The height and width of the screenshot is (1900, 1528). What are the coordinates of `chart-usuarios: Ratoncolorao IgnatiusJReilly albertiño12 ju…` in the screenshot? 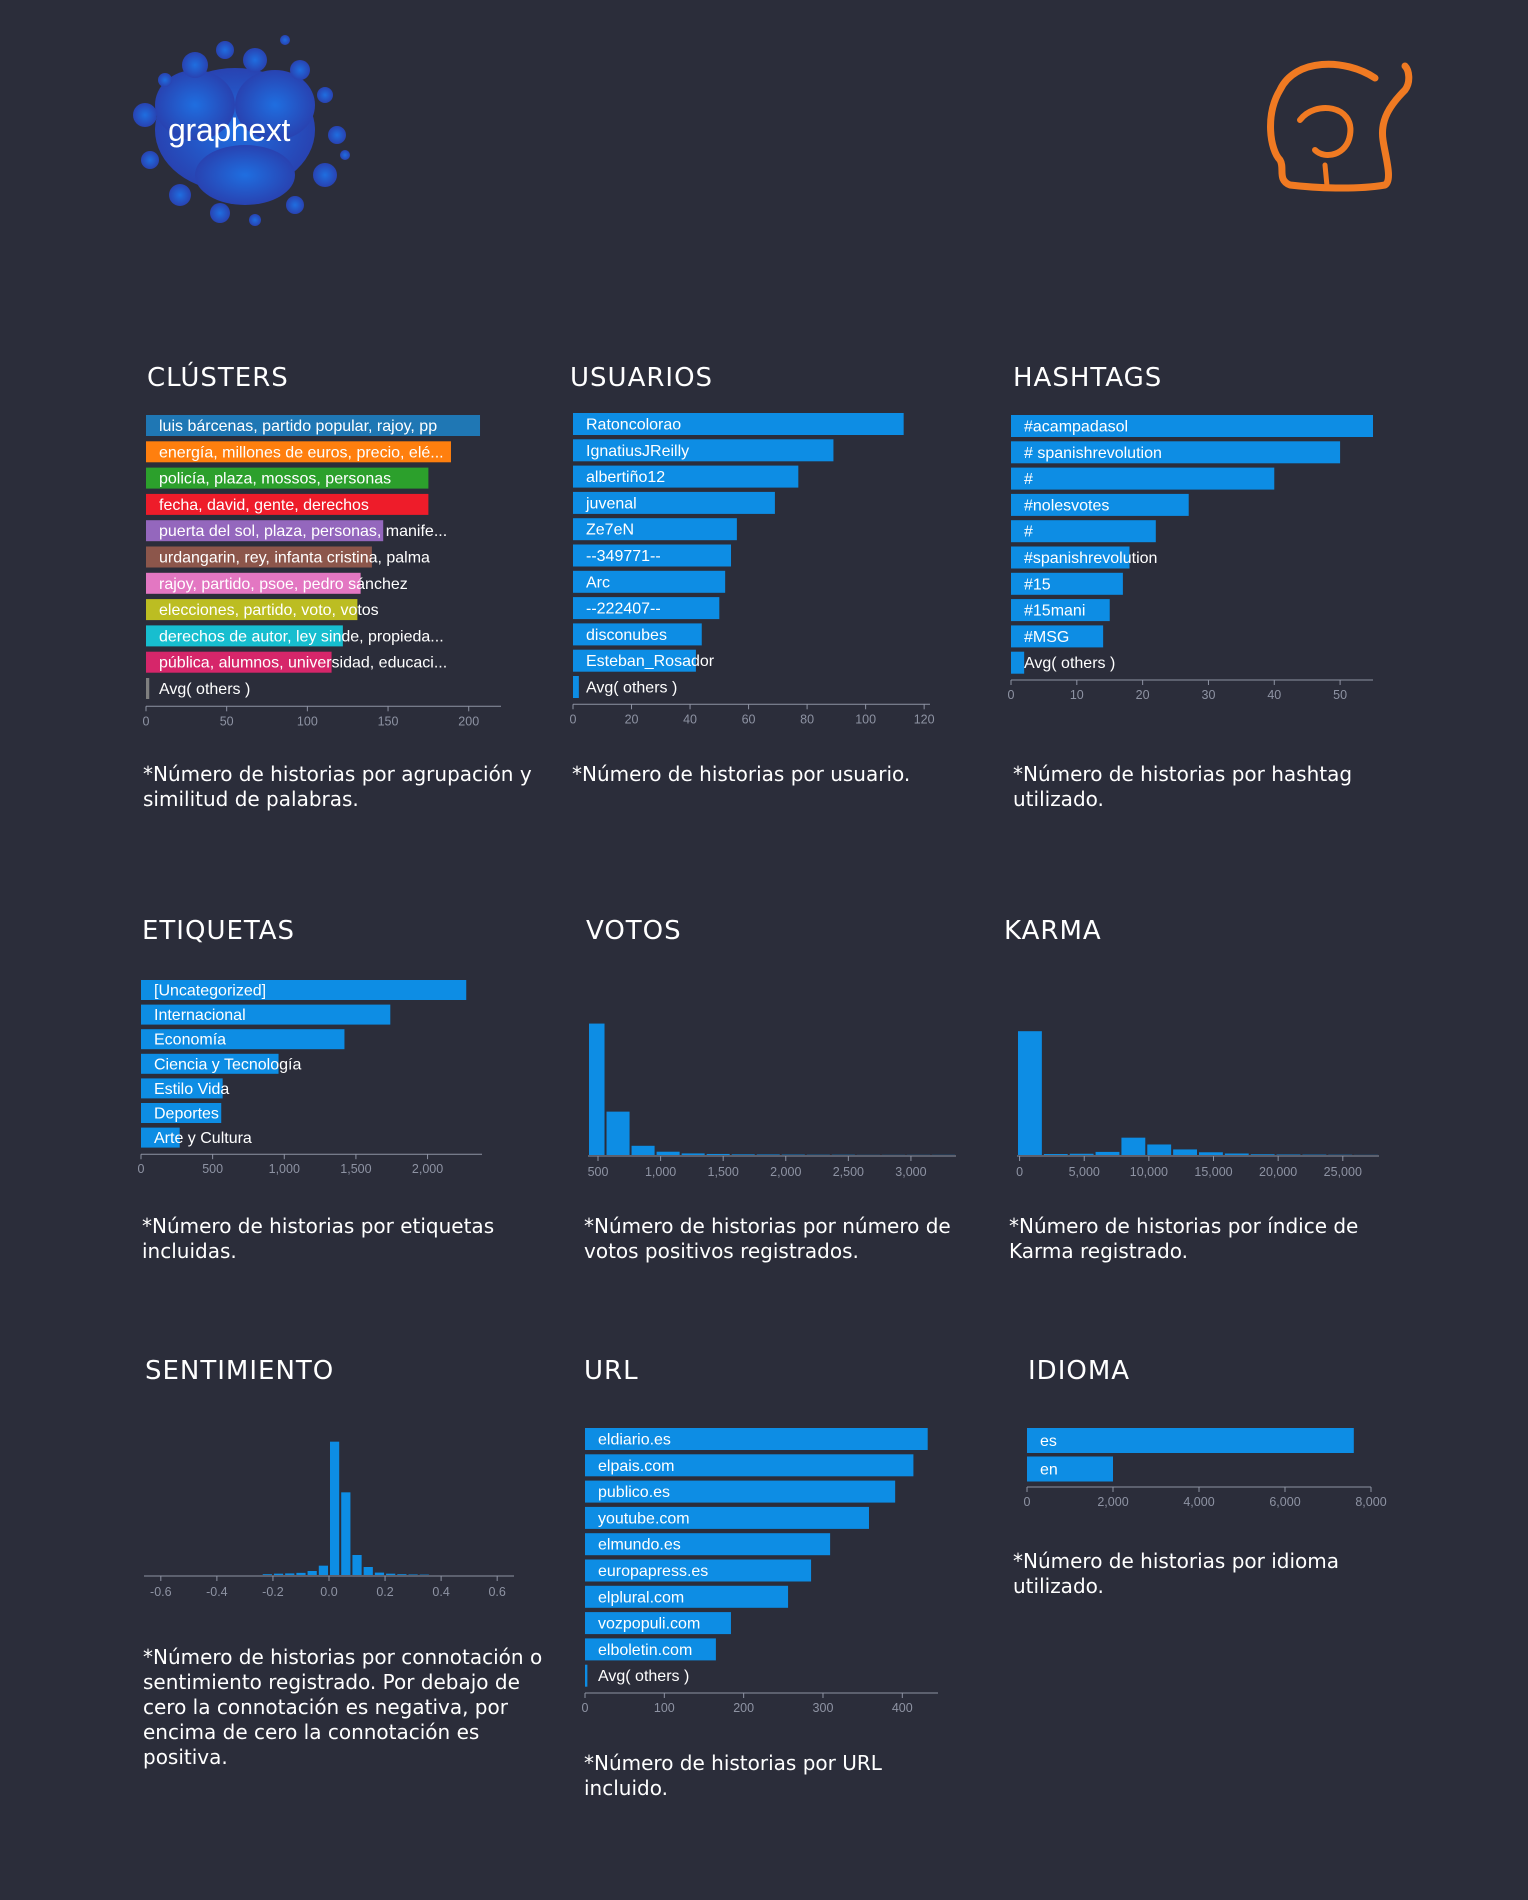 It's located at (752, 569).